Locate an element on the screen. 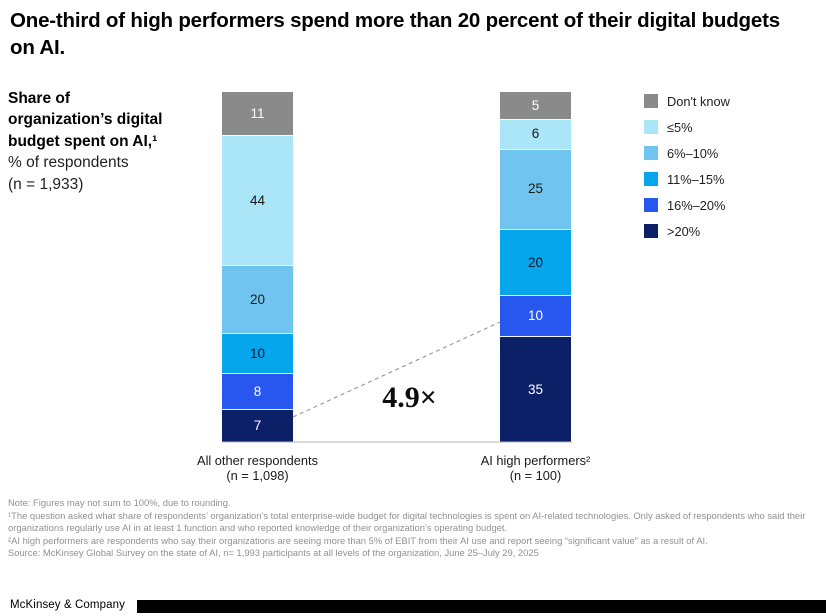  category-label: All other respondents (n = 1,098) is located at coordinates (258, 468).